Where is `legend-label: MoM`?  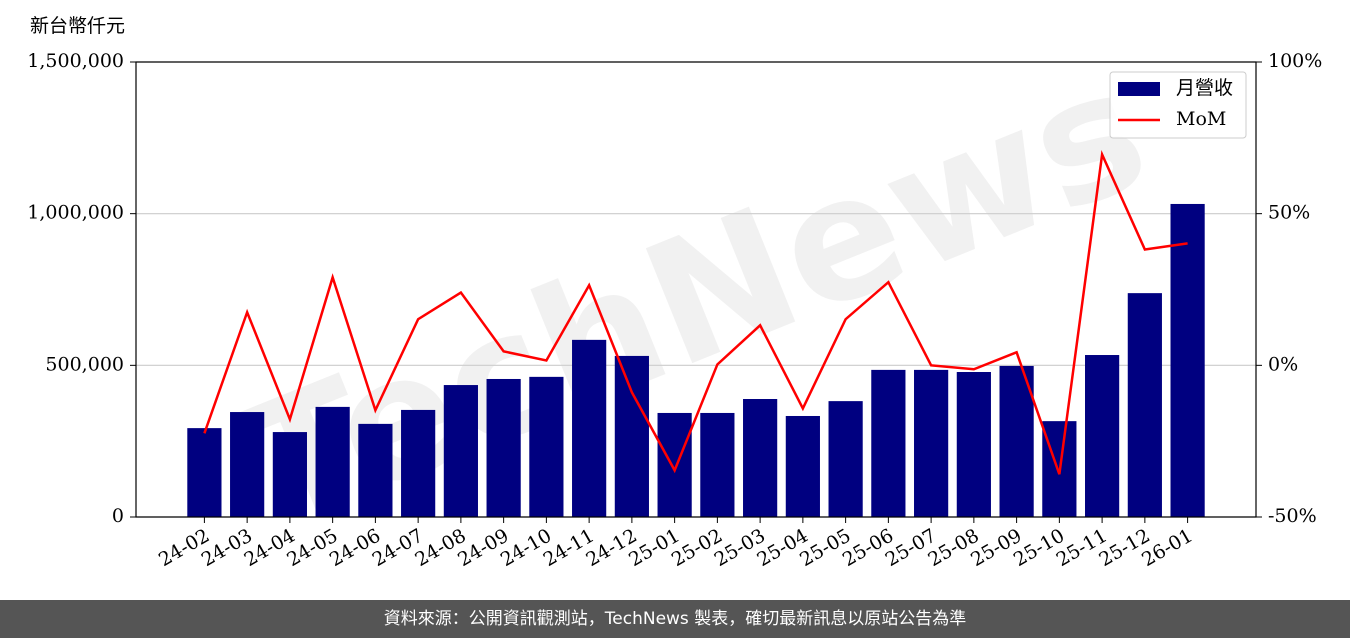
legend-label: MoM is located at coordinates (1201, 119).